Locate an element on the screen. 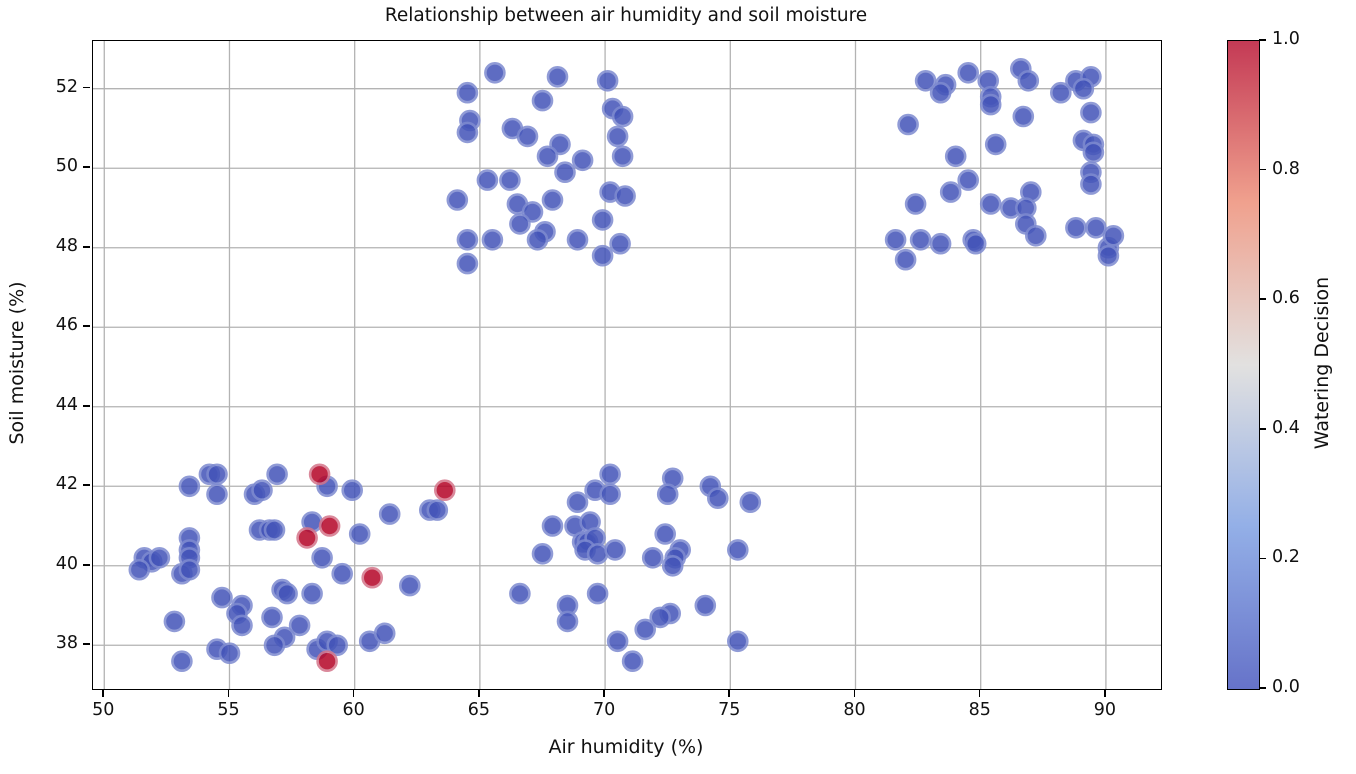  colorbar is located at coordinates (1243, 365).